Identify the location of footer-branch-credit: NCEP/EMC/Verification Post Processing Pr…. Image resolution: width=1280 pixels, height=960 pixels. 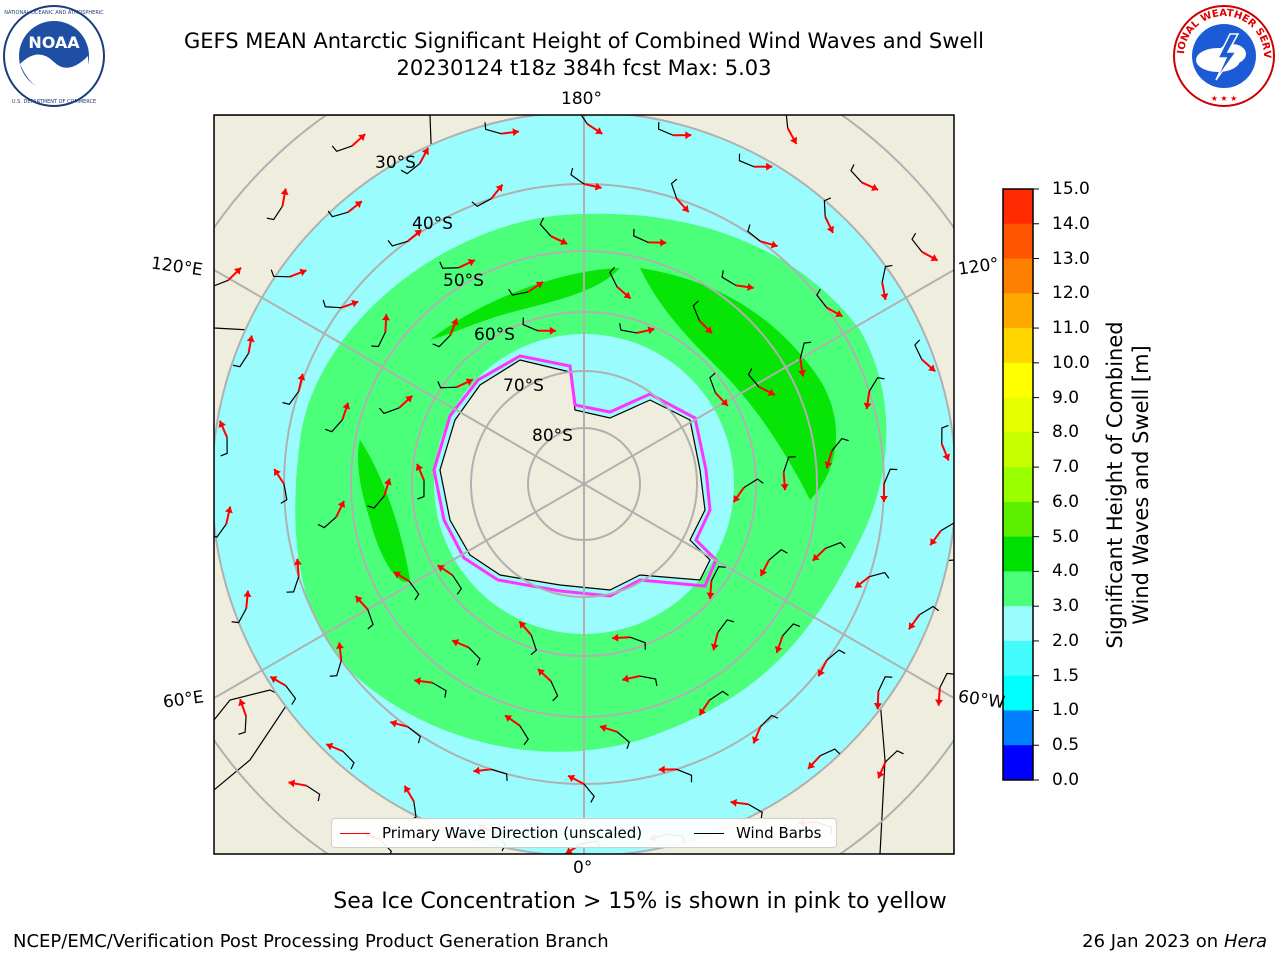
(311, 941).